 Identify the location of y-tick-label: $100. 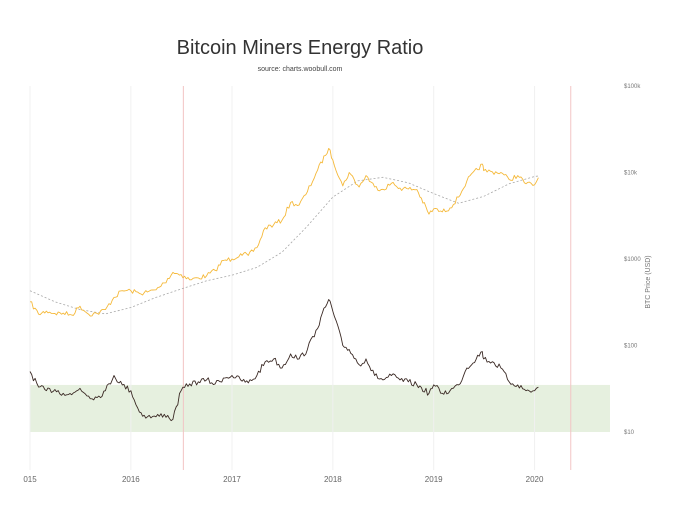
(631, 347).